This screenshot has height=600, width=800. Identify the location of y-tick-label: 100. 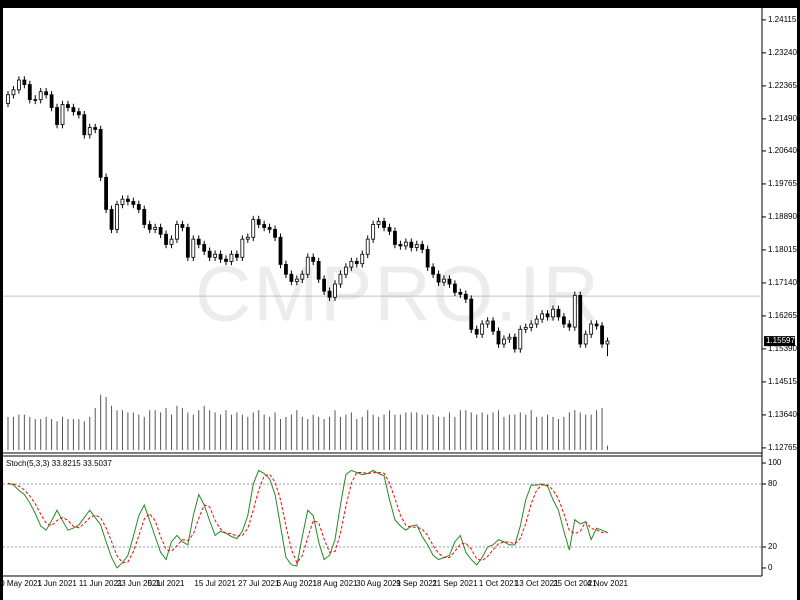
(775, 462).